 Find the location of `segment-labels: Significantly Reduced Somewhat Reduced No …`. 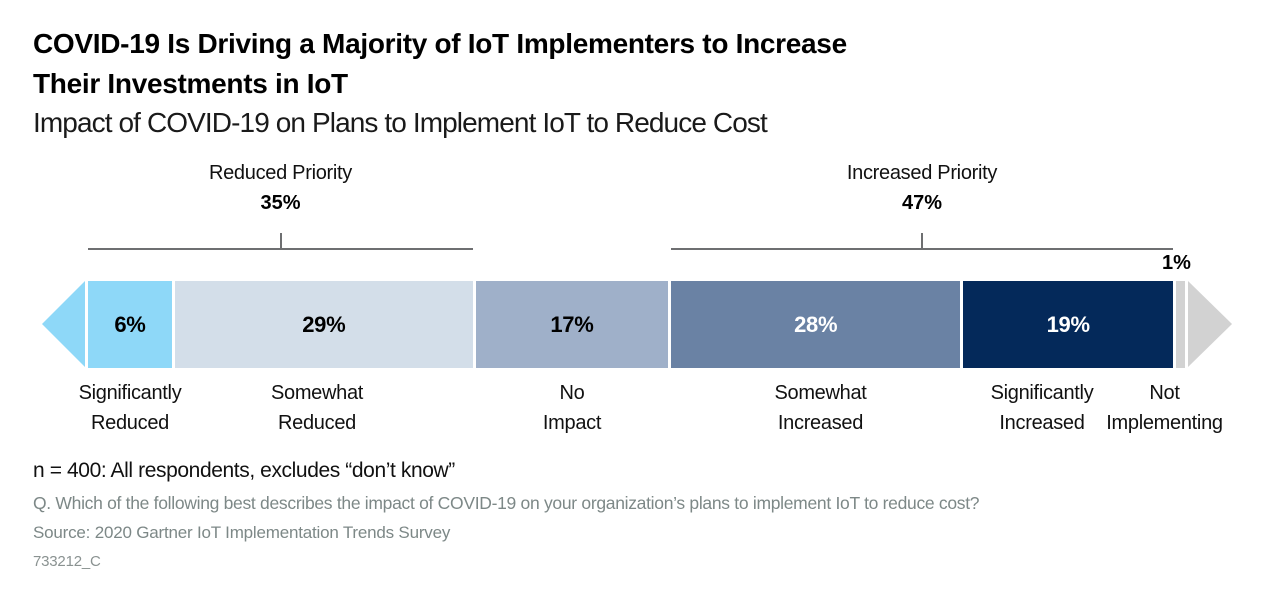

segment-labels: Significantly Reduced Somewhat Reduced No … is located at coordinates (631, 409).